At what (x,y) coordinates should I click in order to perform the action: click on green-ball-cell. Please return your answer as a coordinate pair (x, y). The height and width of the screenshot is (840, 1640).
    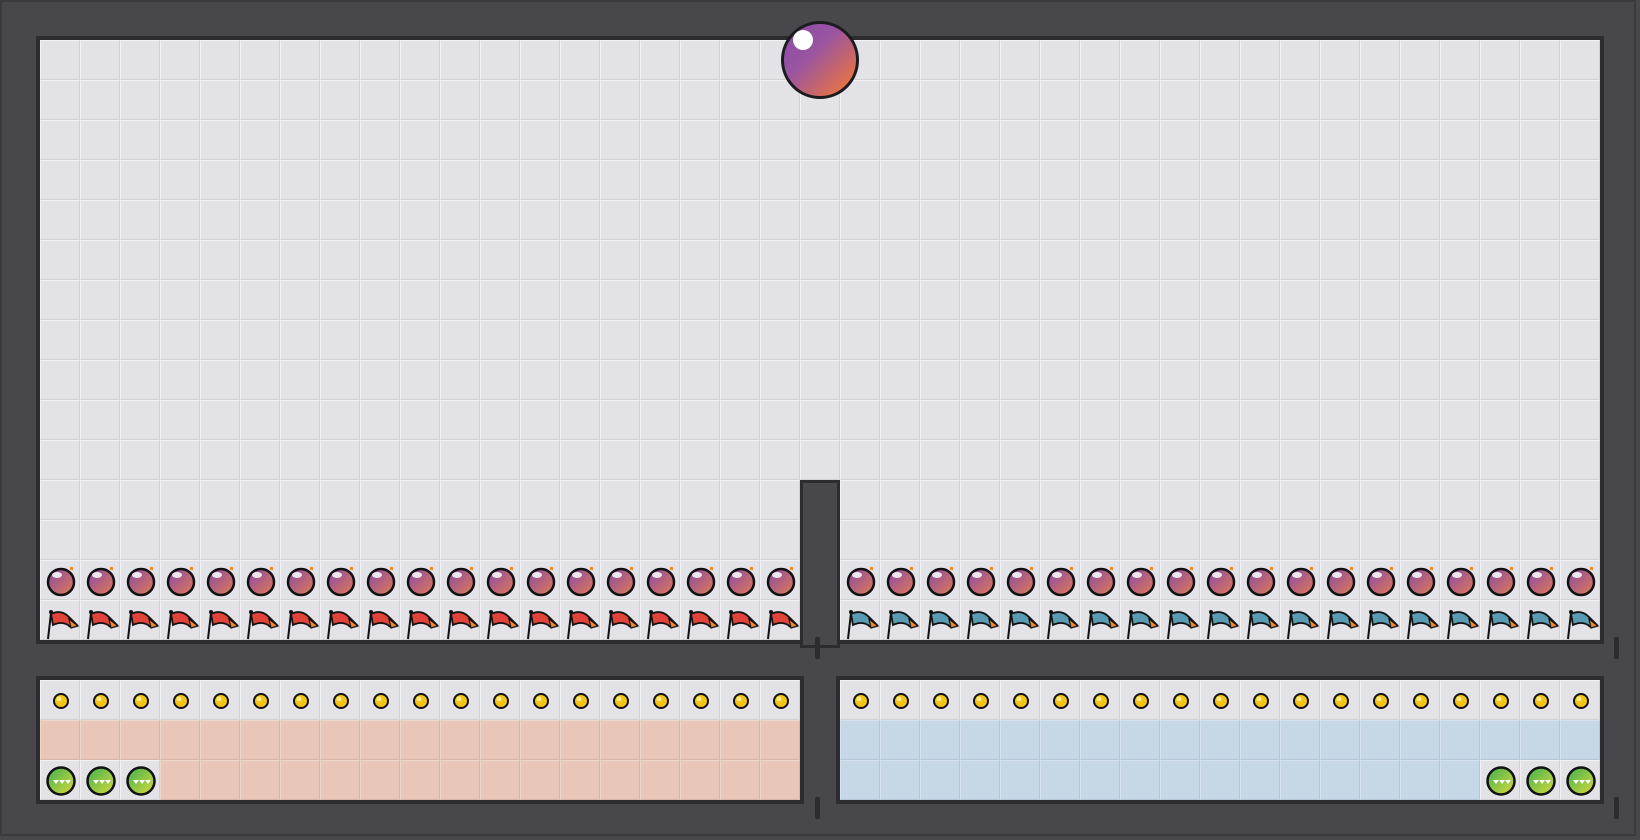
    Looking at the image, I should click on (60, 780).